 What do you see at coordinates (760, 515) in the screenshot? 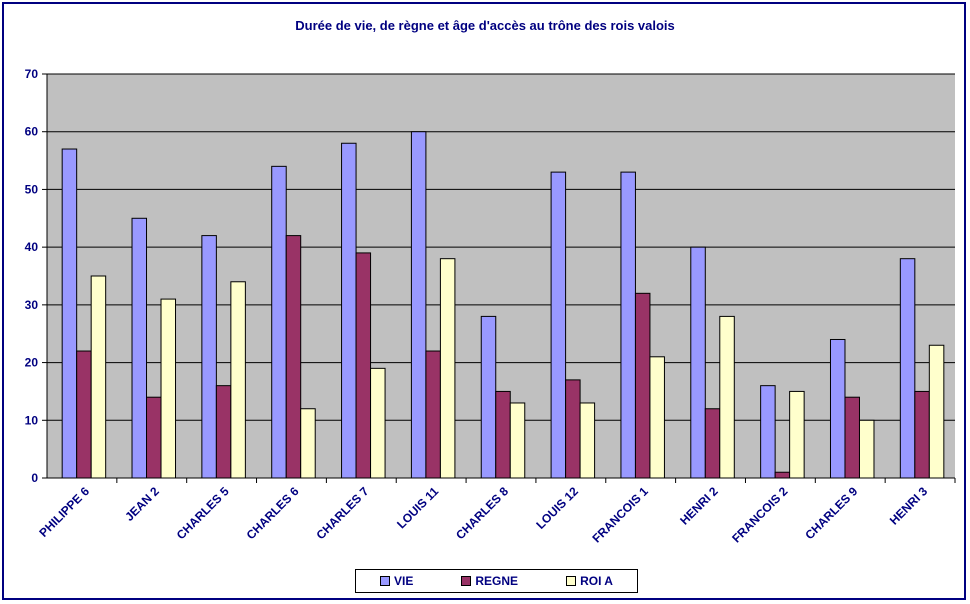
I see `x-tick-label: FRANCOIS 2` at bounding box center [760, 515].